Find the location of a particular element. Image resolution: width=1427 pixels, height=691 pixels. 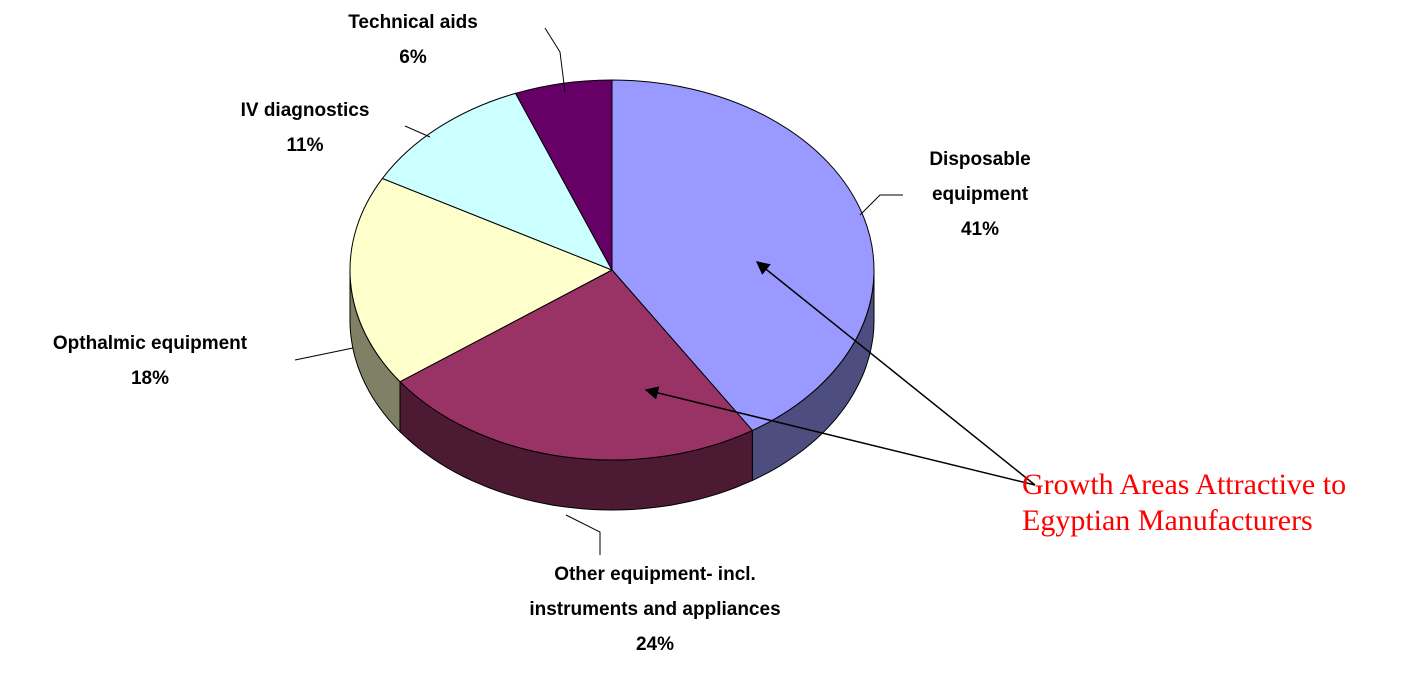

value-label: 11% is located at coordinates (305, 145).